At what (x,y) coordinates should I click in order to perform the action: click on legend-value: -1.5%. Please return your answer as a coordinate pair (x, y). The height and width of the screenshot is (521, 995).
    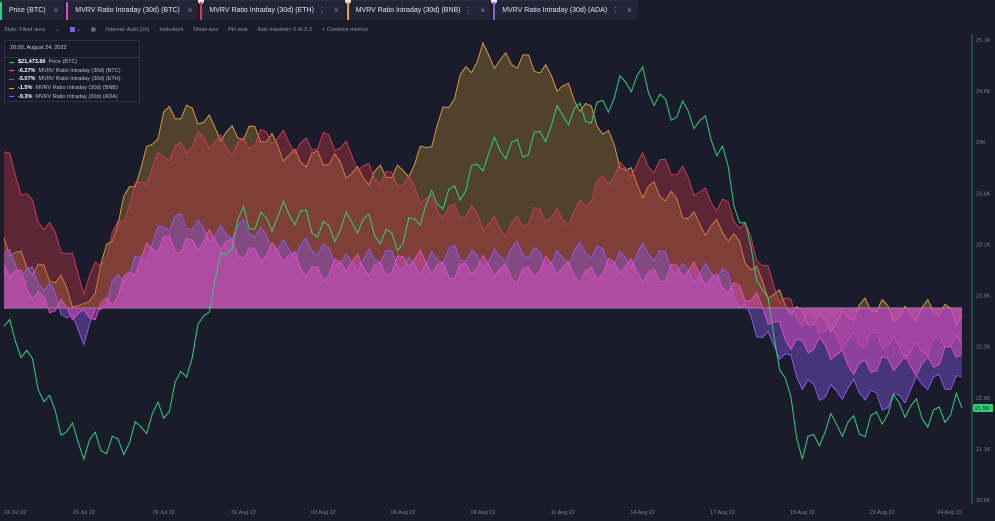
    Looking at the image, I should click on (25, 88).